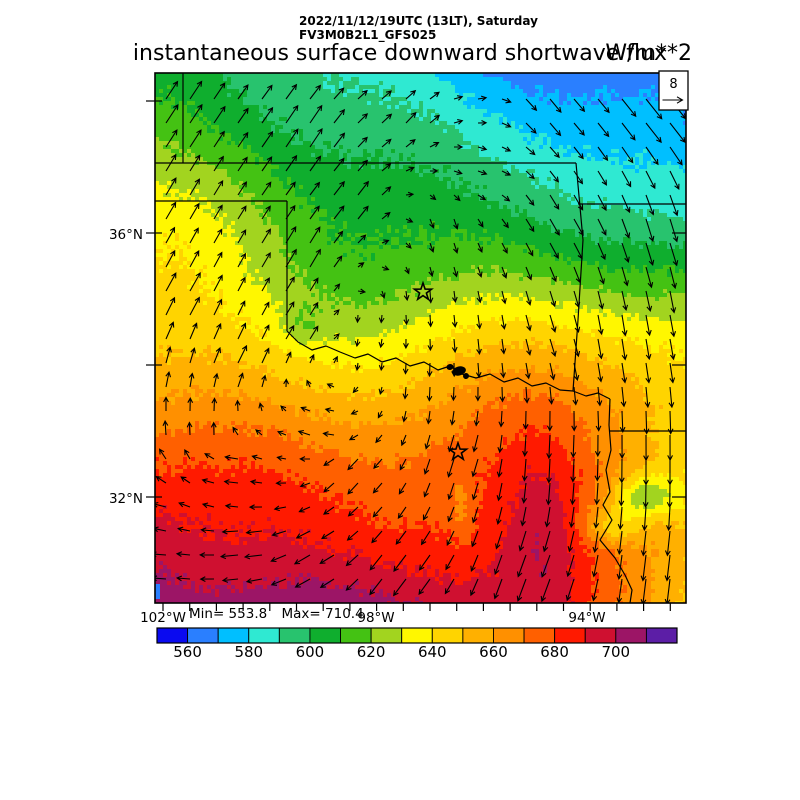 The image size is (800, 800). I want to click on colorbar, so click(417, 635).